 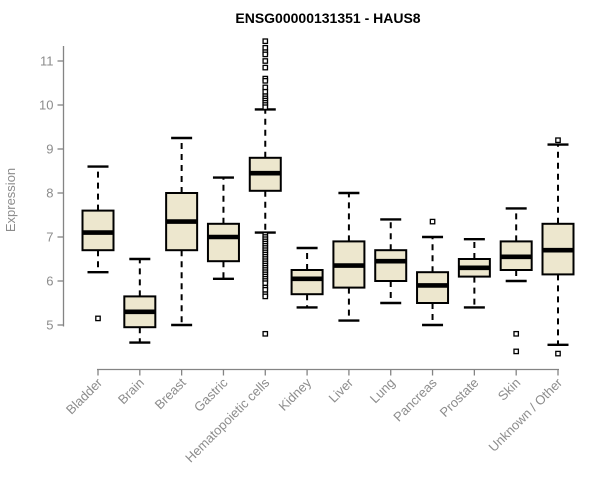 I want to click on x-tick-label: Lung, so click(x=382, y=390).